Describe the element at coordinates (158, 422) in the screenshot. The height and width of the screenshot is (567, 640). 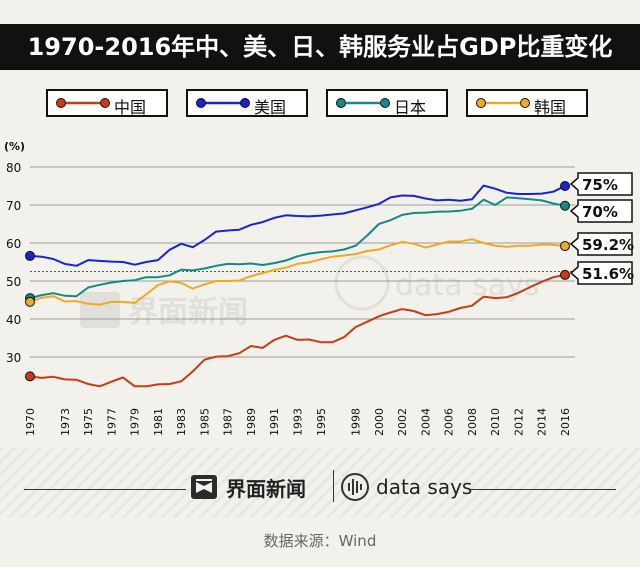
I see `x-tick-label: 1981` at that location.